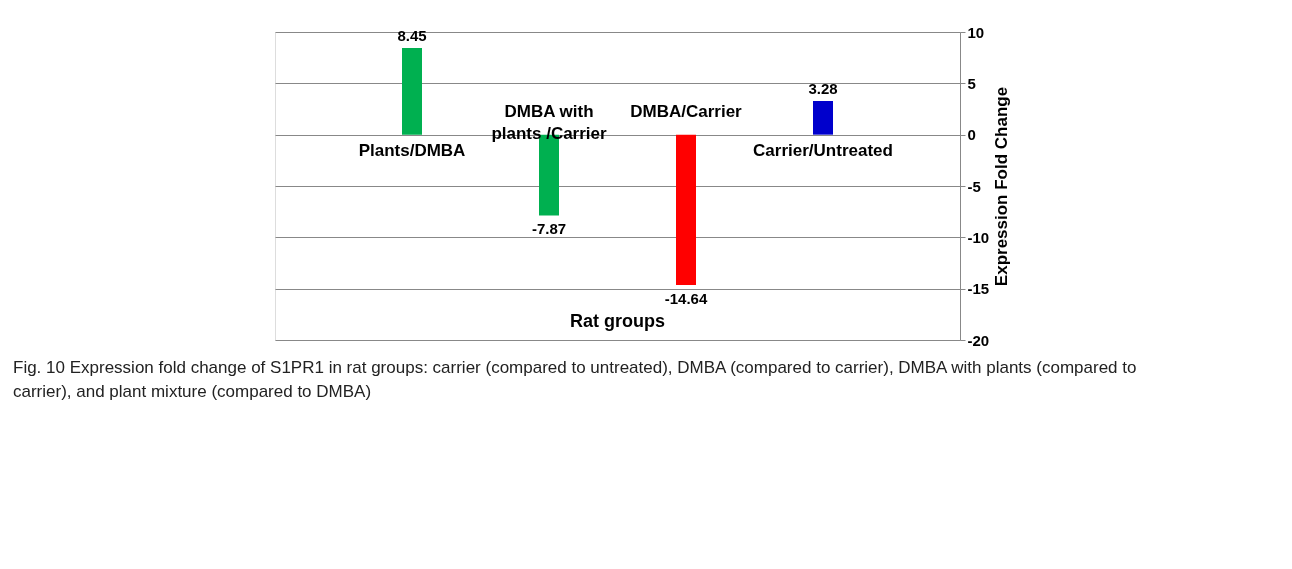  What do you see at coordinates (412, 150) in the screenshot?
I see `x-tick-label: Plants/DMBA` at bounding box center [412, 150].